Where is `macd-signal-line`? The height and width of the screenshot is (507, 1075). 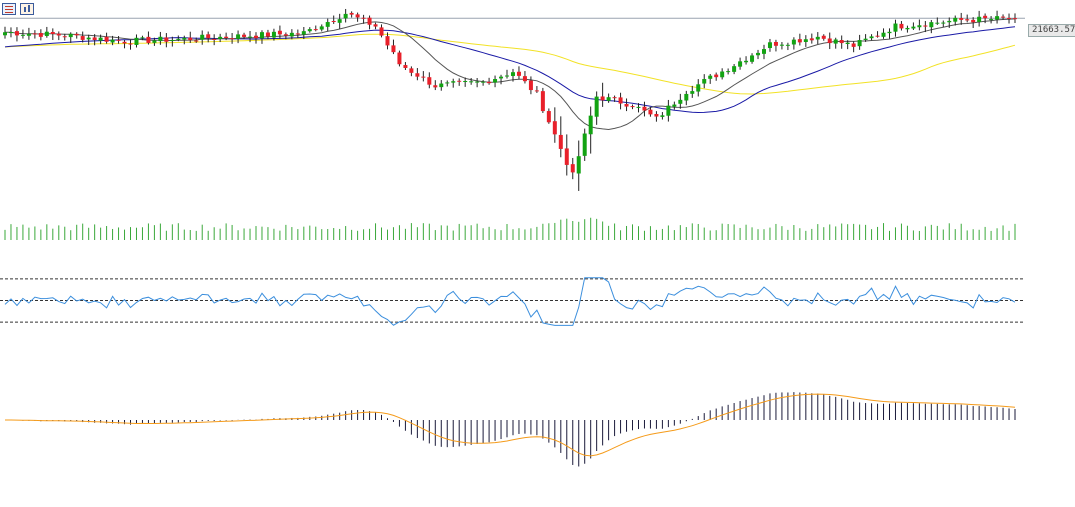
macd-signal-line is located at coordinates (510, 425).